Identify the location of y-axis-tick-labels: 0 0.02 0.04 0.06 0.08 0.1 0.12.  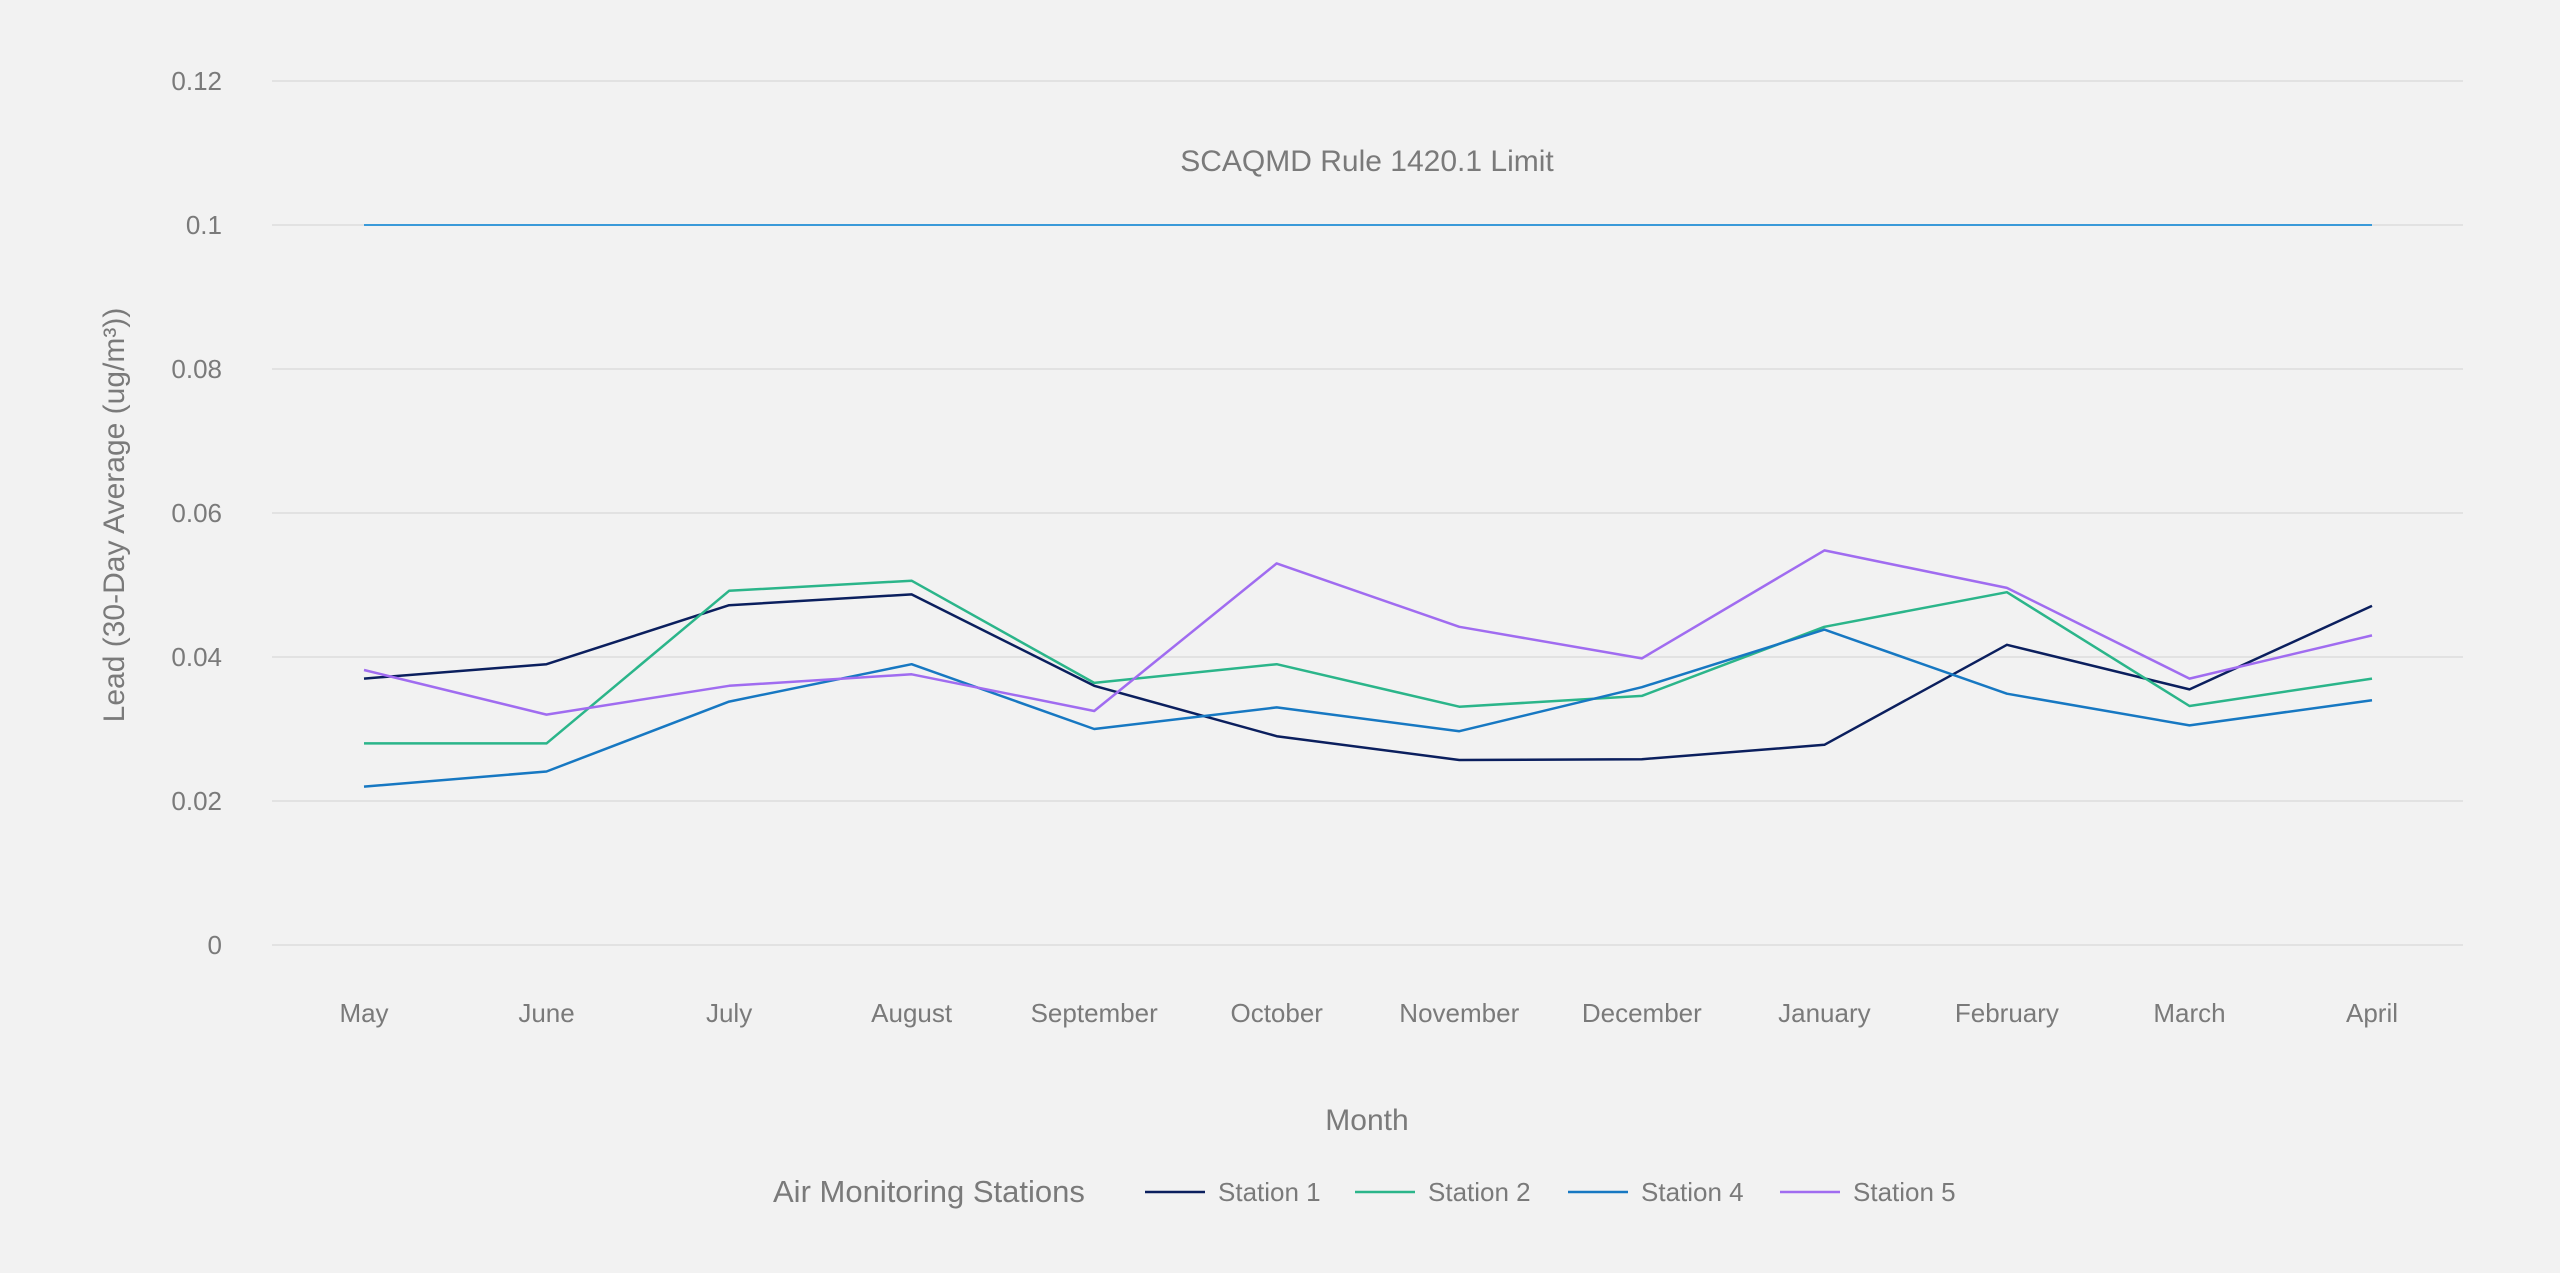
(196, 513).